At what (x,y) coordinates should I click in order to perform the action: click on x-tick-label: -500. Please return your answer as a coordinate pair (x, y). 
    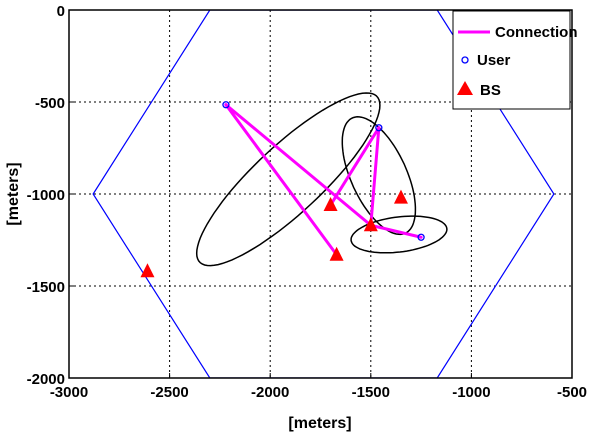
    Looking at the image, I should click on (572, 392).